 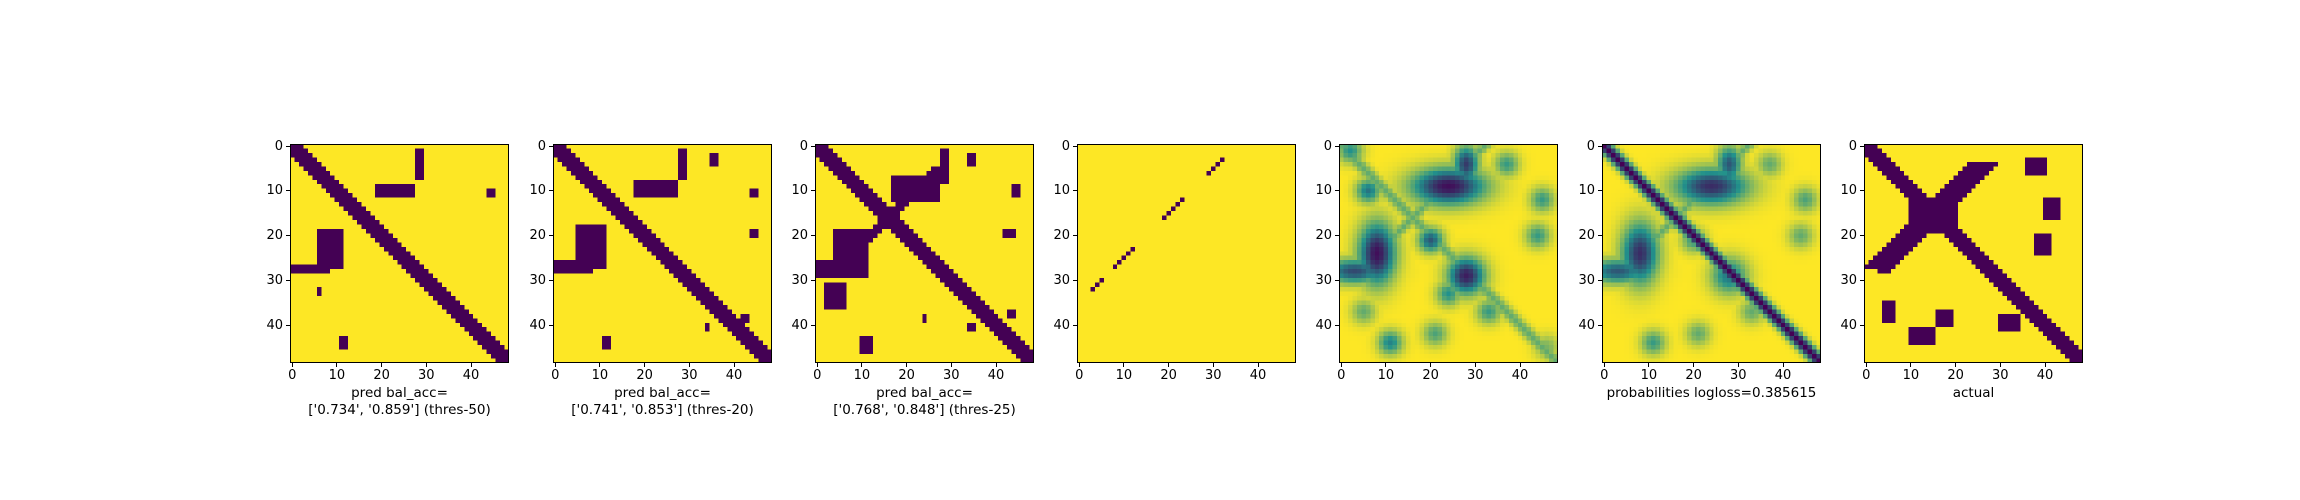 I want to click on panel-xlabel: probabilities logloss=0.385615, so click(x=1711, y=393).